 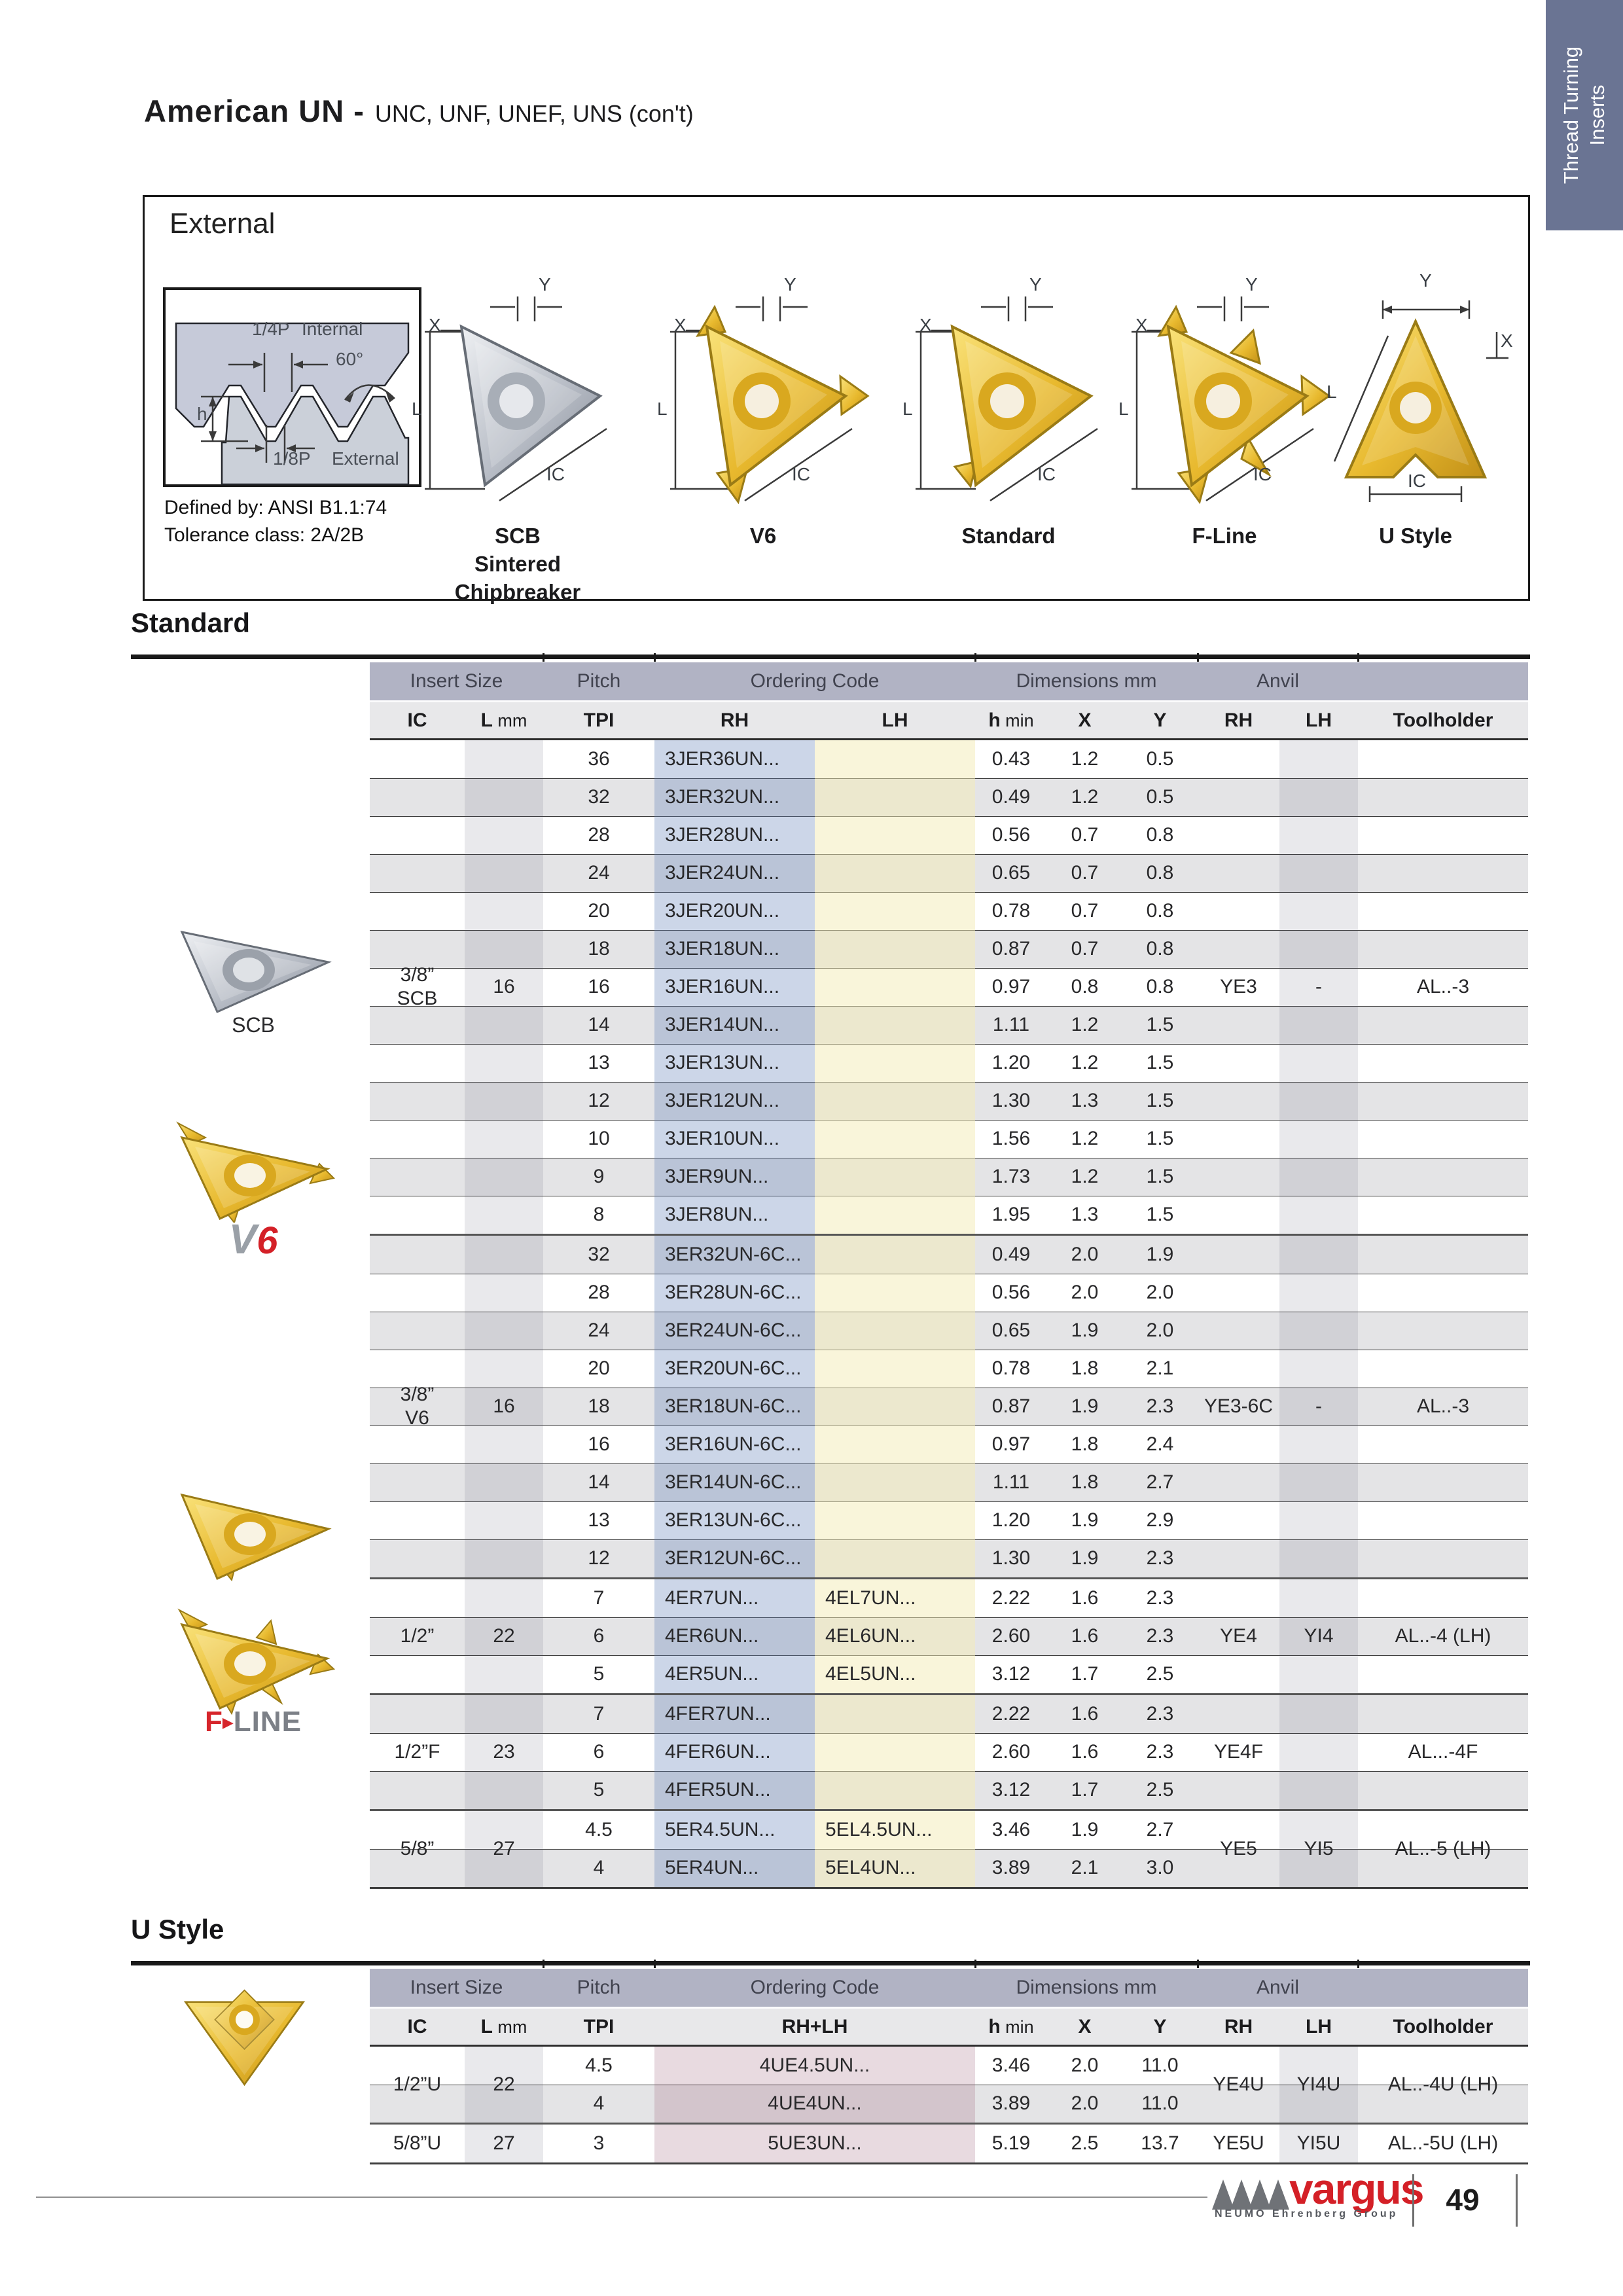 What do you see at coordinates (1319, 720) in the screenshot?
I see `column-header-text: LH` at bounding box center [1319, 720].